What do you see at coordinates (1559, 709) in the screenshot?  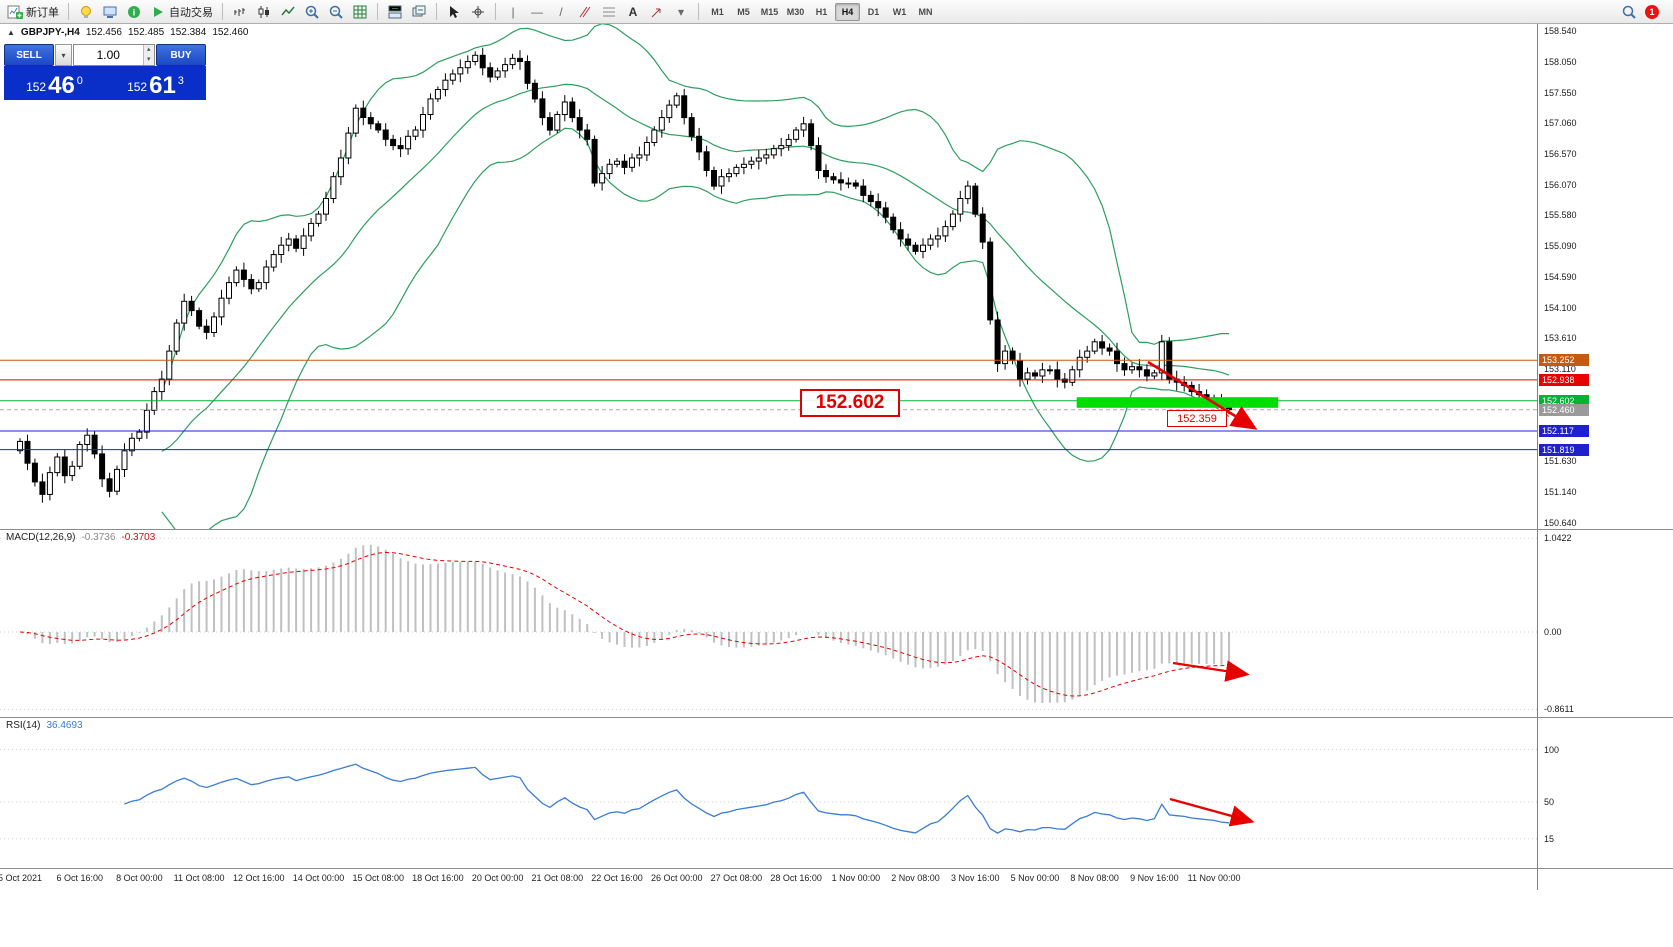 I see `macd-axis-label: -0.8611` at bounding box center [1559, 709].